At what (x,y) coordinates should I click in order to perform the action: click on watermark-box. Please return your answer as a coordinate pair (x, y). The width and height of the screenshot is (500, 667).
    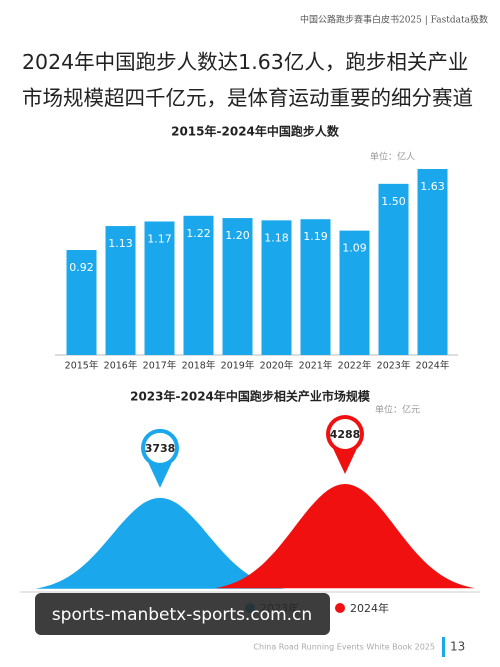
    Looking at the image, I should click on (182, 614).